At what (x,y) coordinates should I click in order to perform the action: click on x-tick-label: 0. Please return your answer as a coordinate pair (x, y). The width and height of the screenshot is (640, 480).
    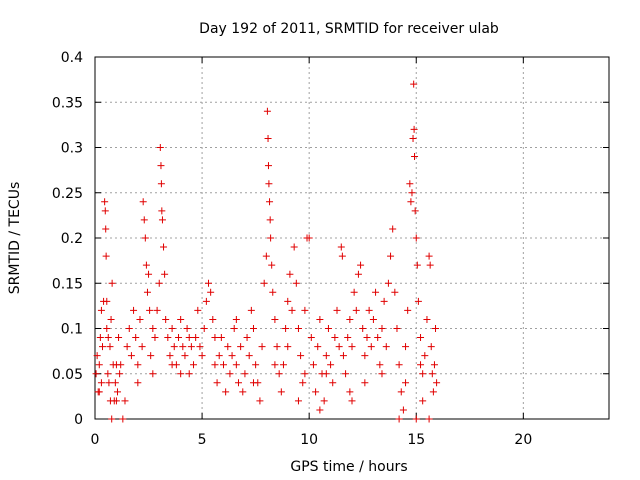
    Looking at the image, I should click on (95, 440).